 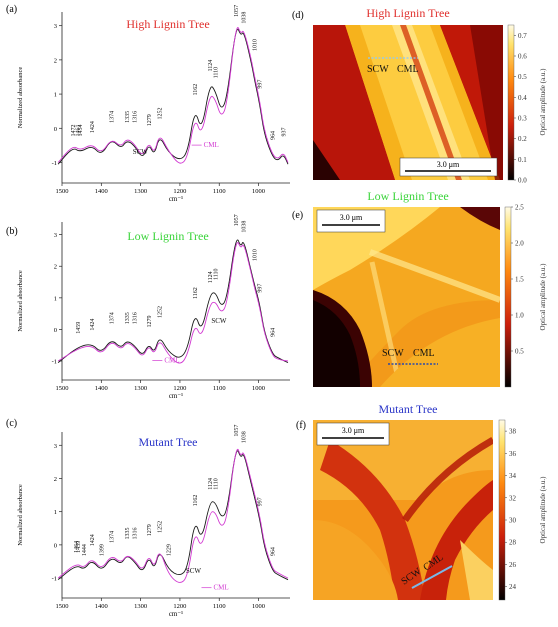 I want to click on colorbar-tick-label: 0.4, so click(x=522, y=98).